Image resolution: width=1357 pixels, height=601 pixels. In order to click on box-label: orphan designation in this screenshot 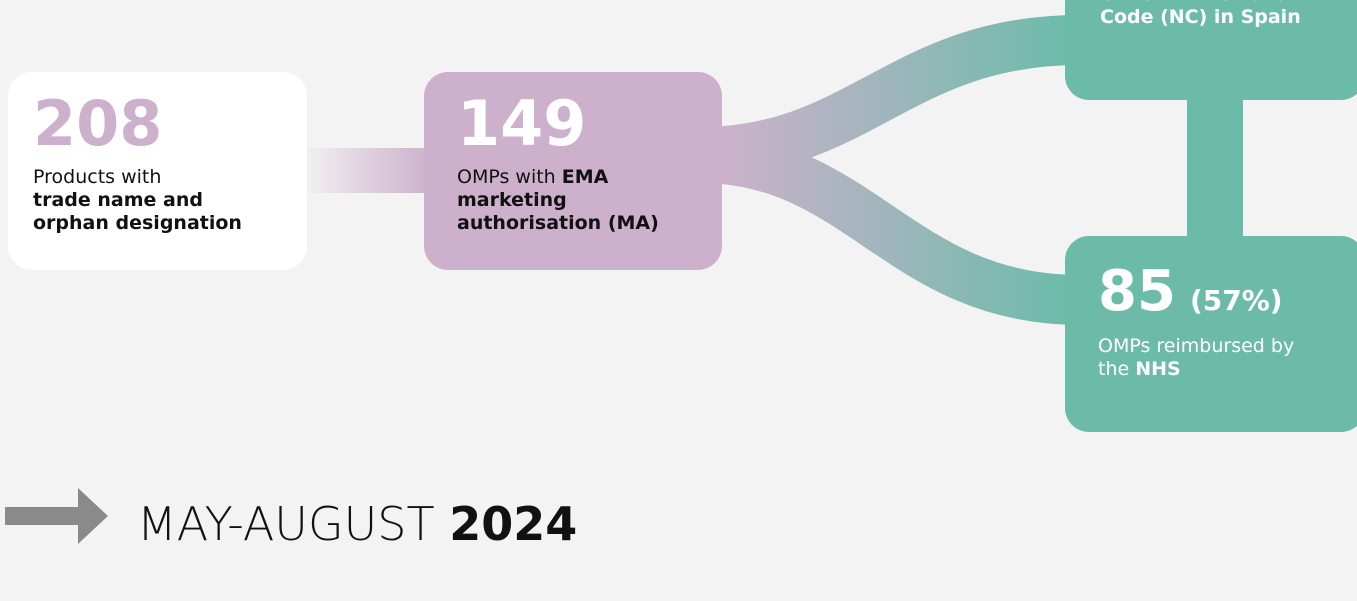, I will do `click(137, 223)`.